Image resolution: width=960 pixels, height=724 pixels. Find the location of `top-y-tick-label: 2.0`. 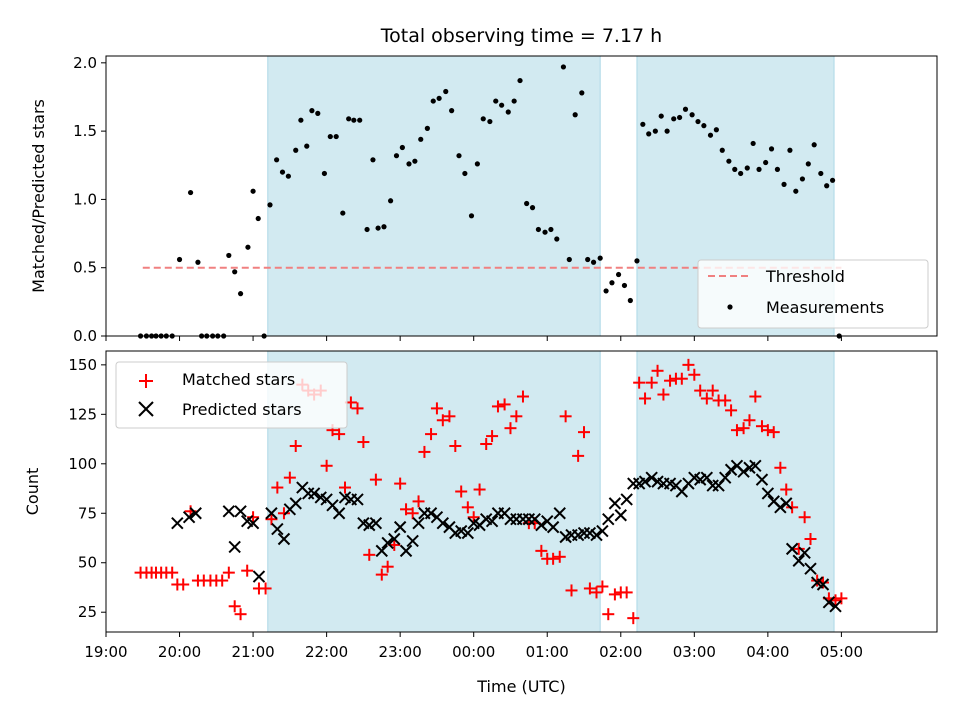

top-y-tick-label: 2.0 is located at coordinates (85, 63).